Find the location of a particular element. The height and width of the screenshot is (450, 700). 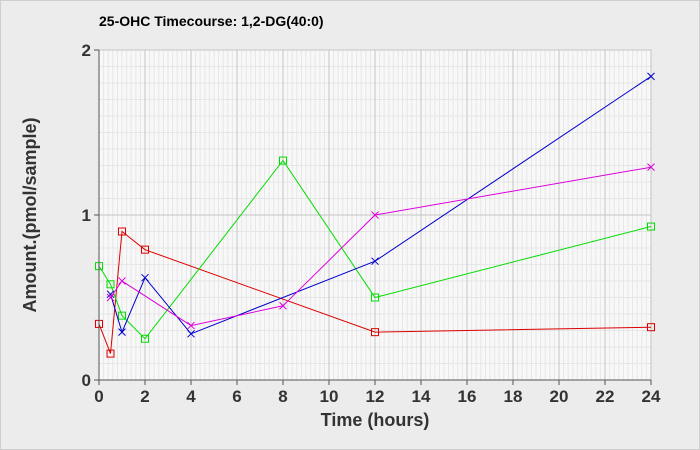

x-tick-label: 6 is located at coordinates (236, 396).